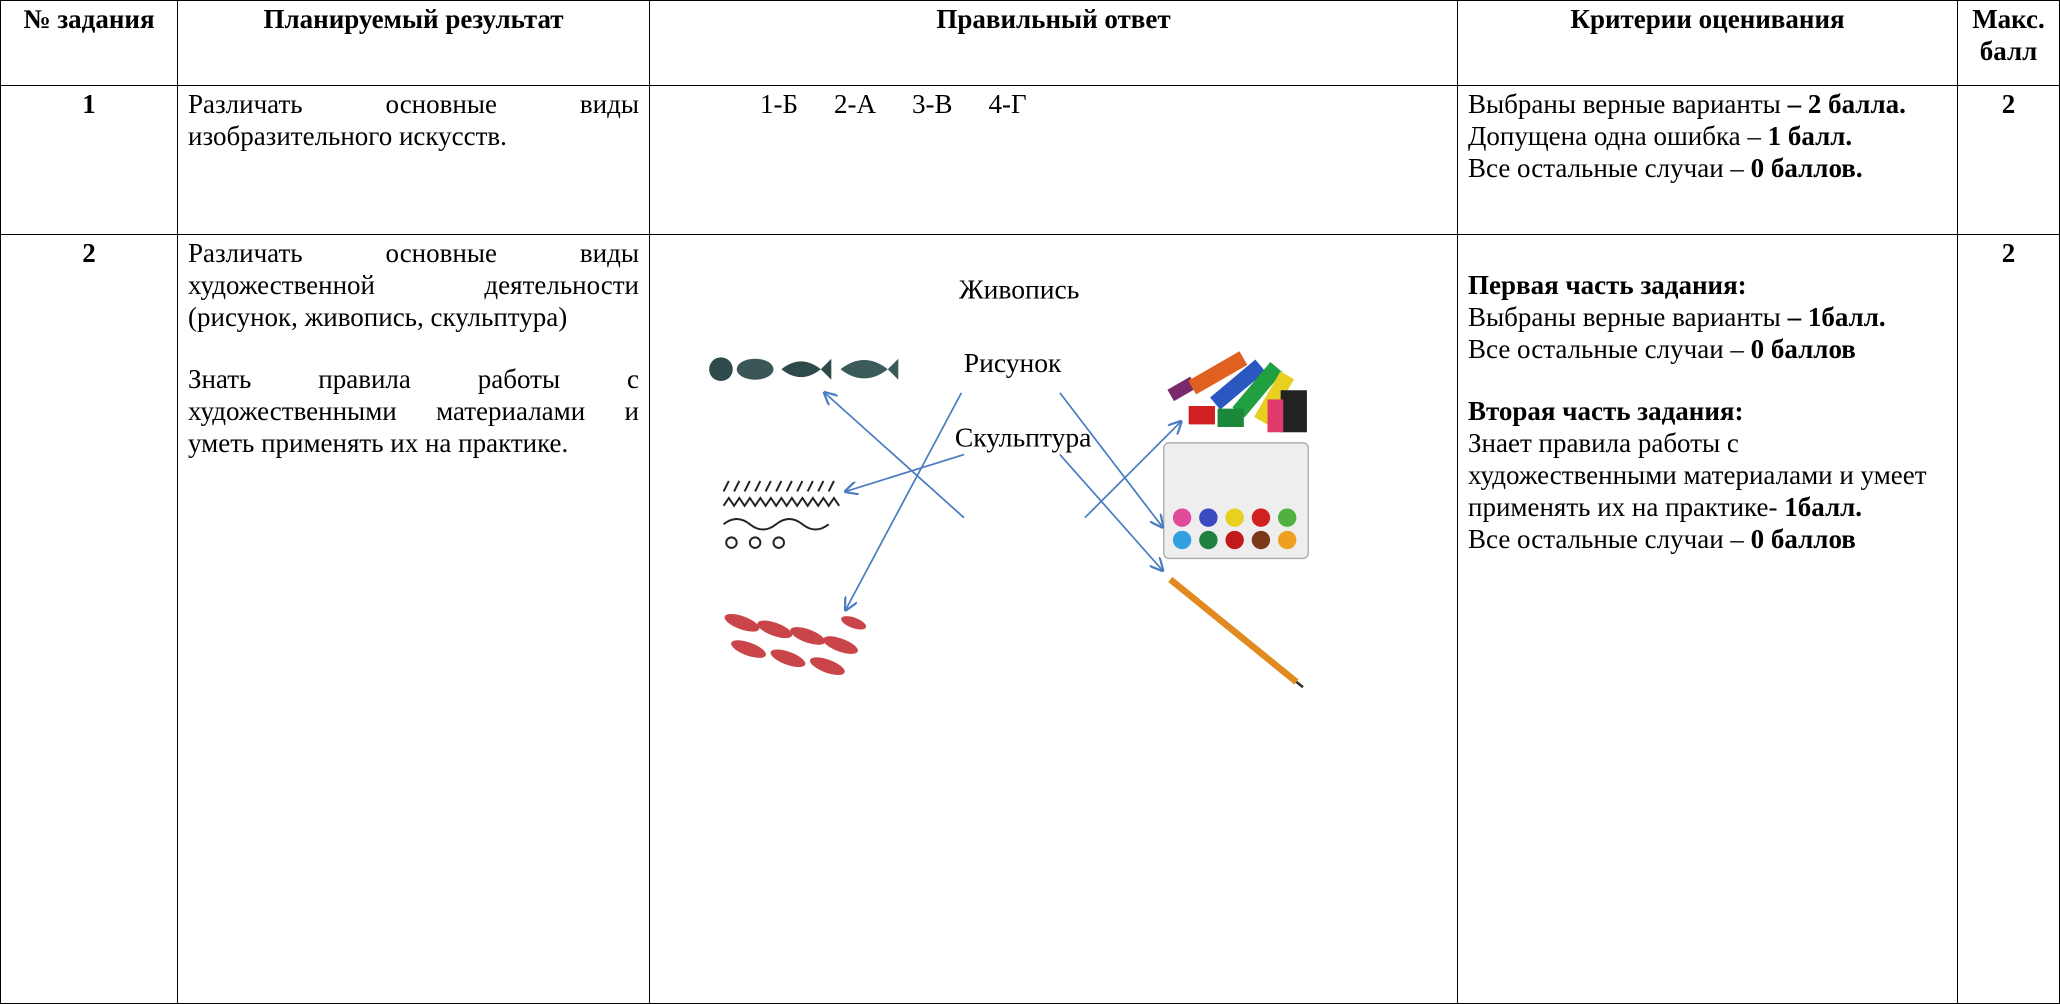  Describe the element at coordinates (804, 369) in the screenshot. I see `fish-sculpture-icon` at that location.